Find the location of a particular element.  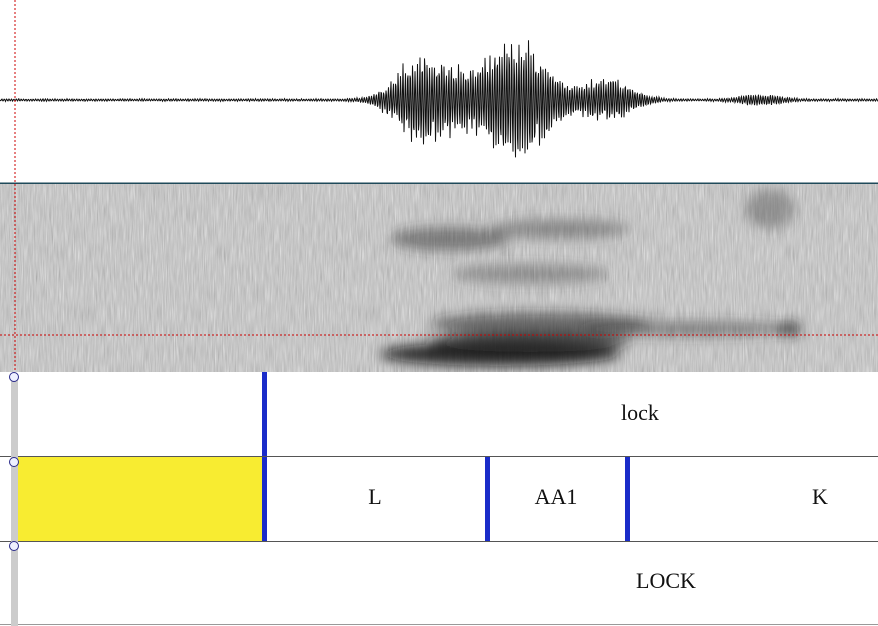

phone-label-aa1: AA1 is located at coordinates (556, 496).